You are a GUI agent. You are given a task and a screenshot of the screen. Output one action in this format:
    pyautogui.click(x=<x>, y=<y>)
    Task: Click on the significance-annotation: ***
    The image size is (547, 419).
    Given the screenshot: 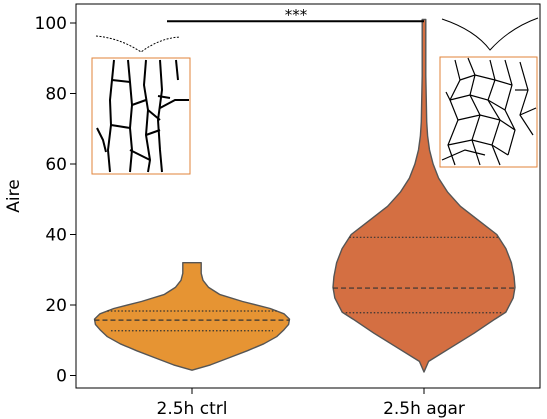 What is the action you would take?
    pyautogui.click(x=295, y=15)
    